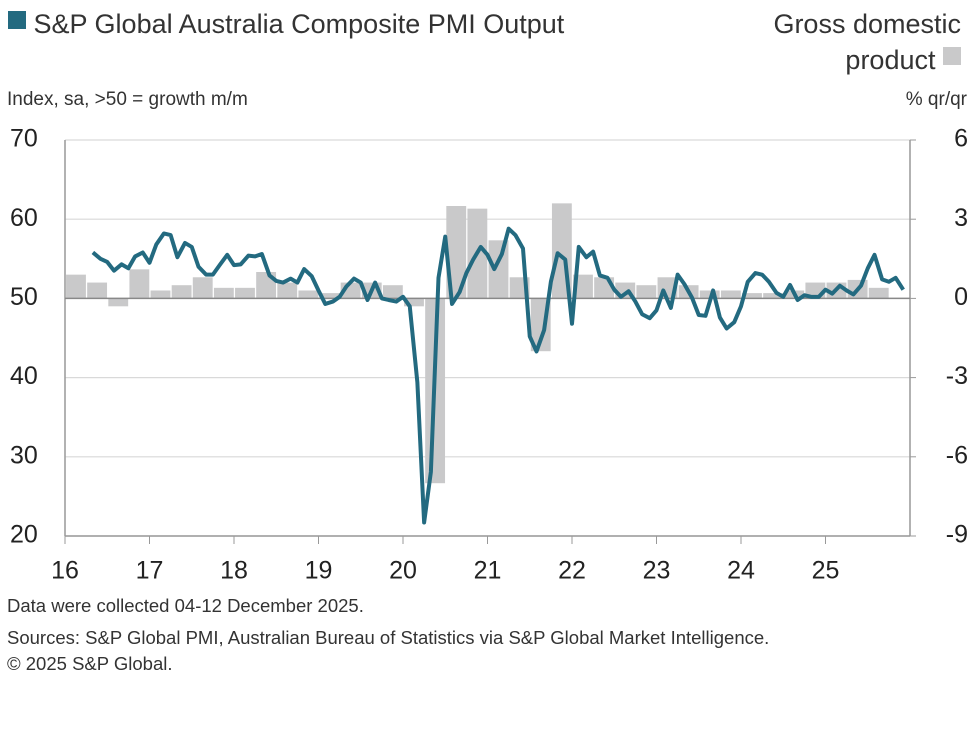 This screenshot has height=732, width=975. Describe the element at coordinates (826, 571) in the screenshot. I see `x-tick-label: 25` at that location.